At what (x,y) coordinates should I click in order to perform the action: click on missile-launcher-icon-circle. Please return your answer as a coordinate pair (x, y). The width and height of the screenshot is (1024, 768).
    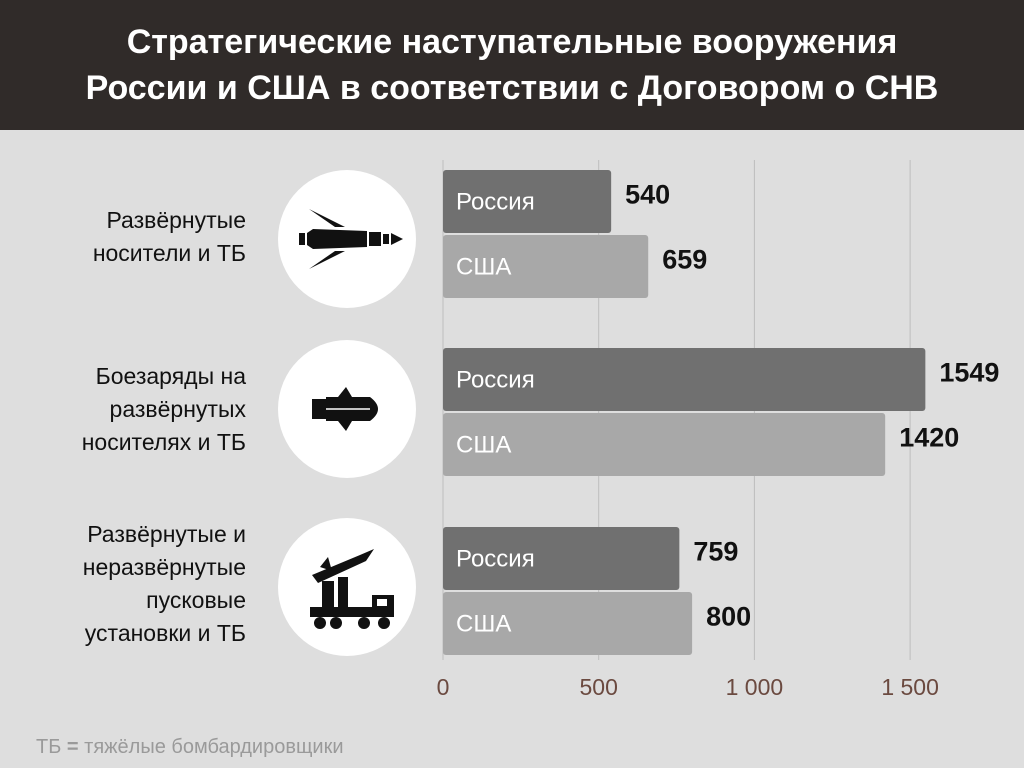
    Looking at the image, I should click on (347, 587).